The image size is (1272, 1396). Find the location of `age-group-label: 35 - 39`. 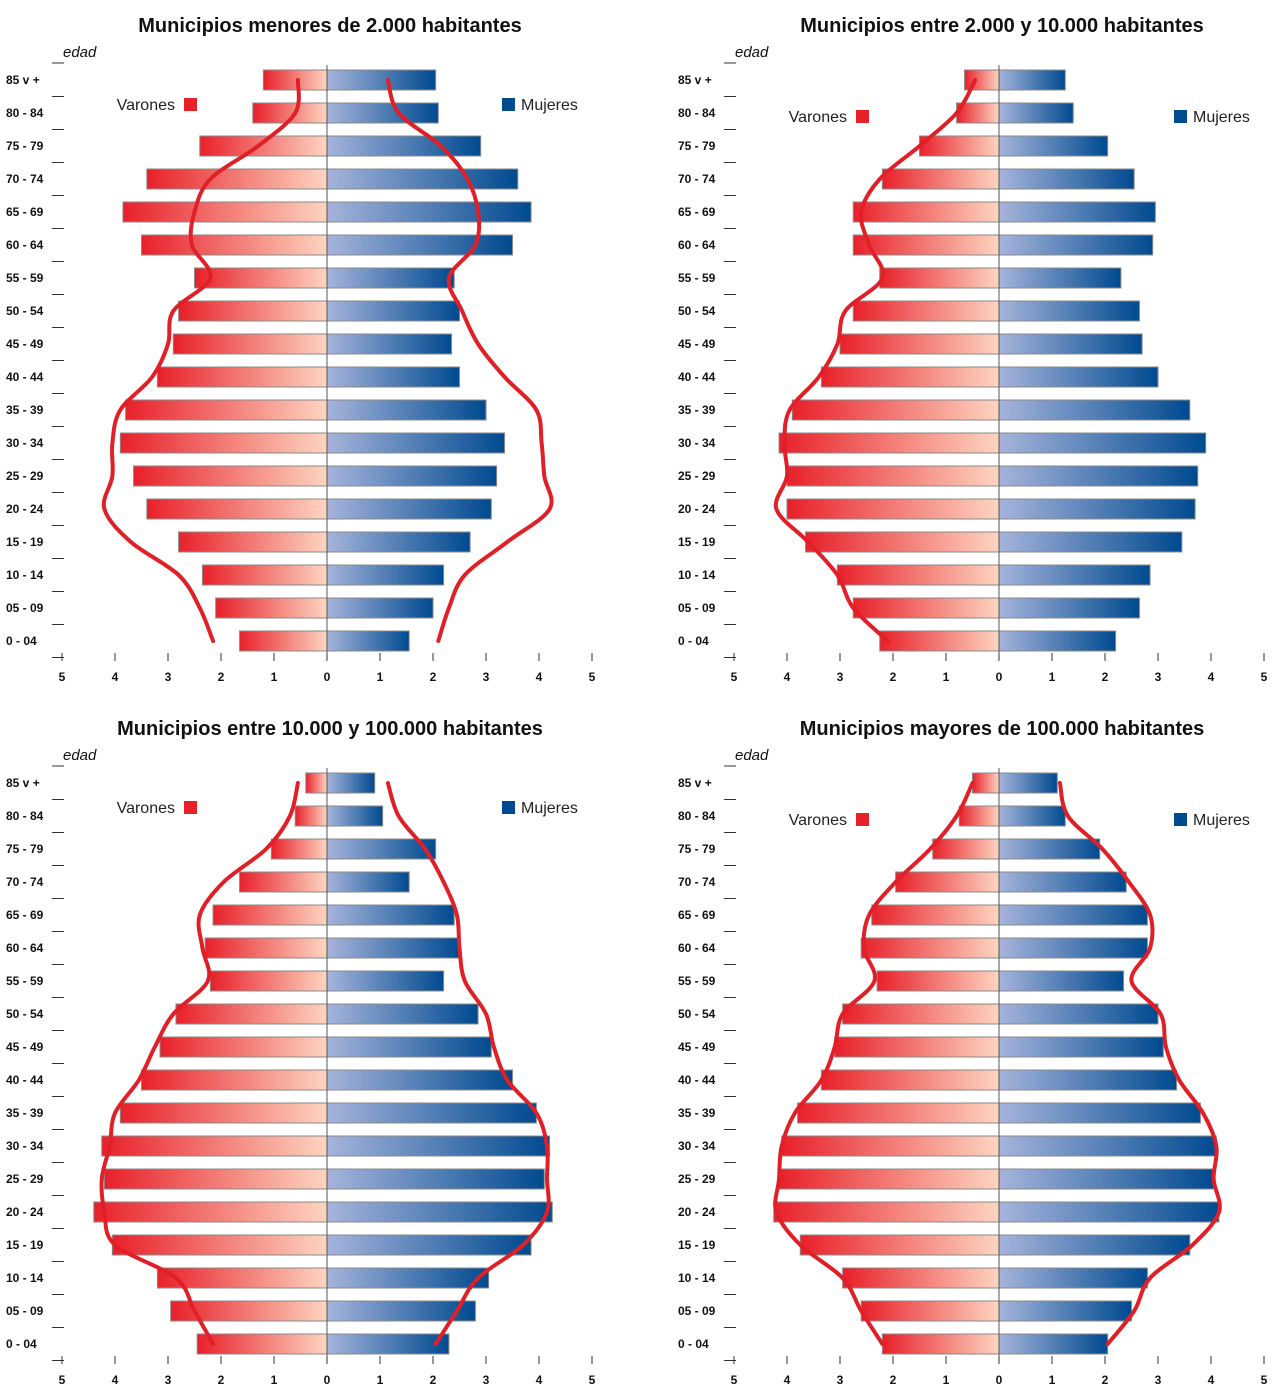

age-group-label: 35 - 39 is located at coordinates (697, 410).